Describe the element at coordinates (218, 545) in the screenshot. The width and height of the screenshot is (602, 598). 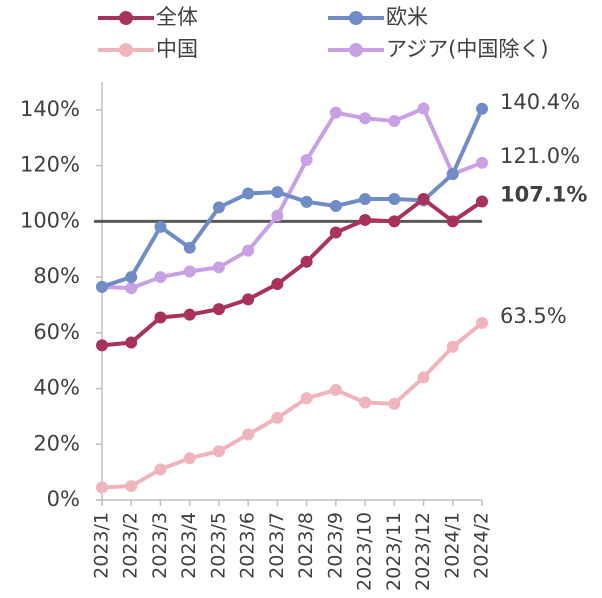
I see `x-tick-label: 2023/5` at that location.